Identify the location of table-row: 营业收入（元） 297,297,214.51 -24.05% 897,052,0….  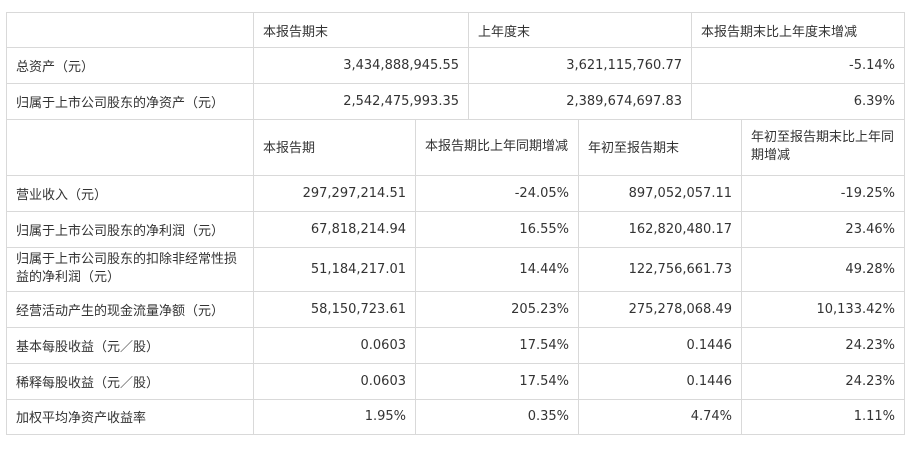
(455, 193).